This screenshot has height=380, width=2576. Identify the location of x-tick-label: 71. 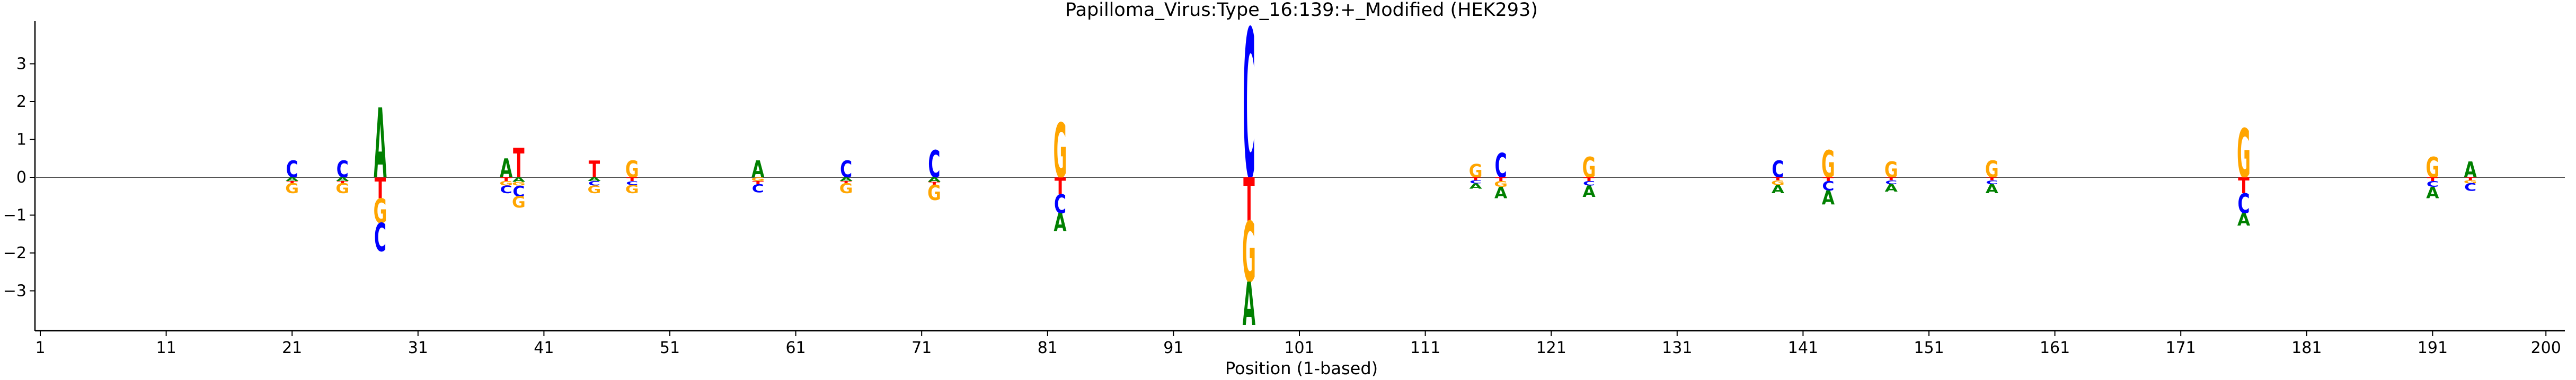
(921, 348).